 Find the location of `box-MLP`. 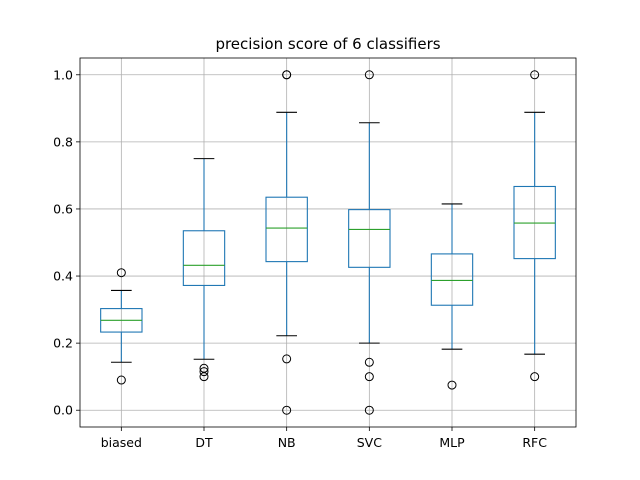

box-MLP is located at coordinates (452, 296).